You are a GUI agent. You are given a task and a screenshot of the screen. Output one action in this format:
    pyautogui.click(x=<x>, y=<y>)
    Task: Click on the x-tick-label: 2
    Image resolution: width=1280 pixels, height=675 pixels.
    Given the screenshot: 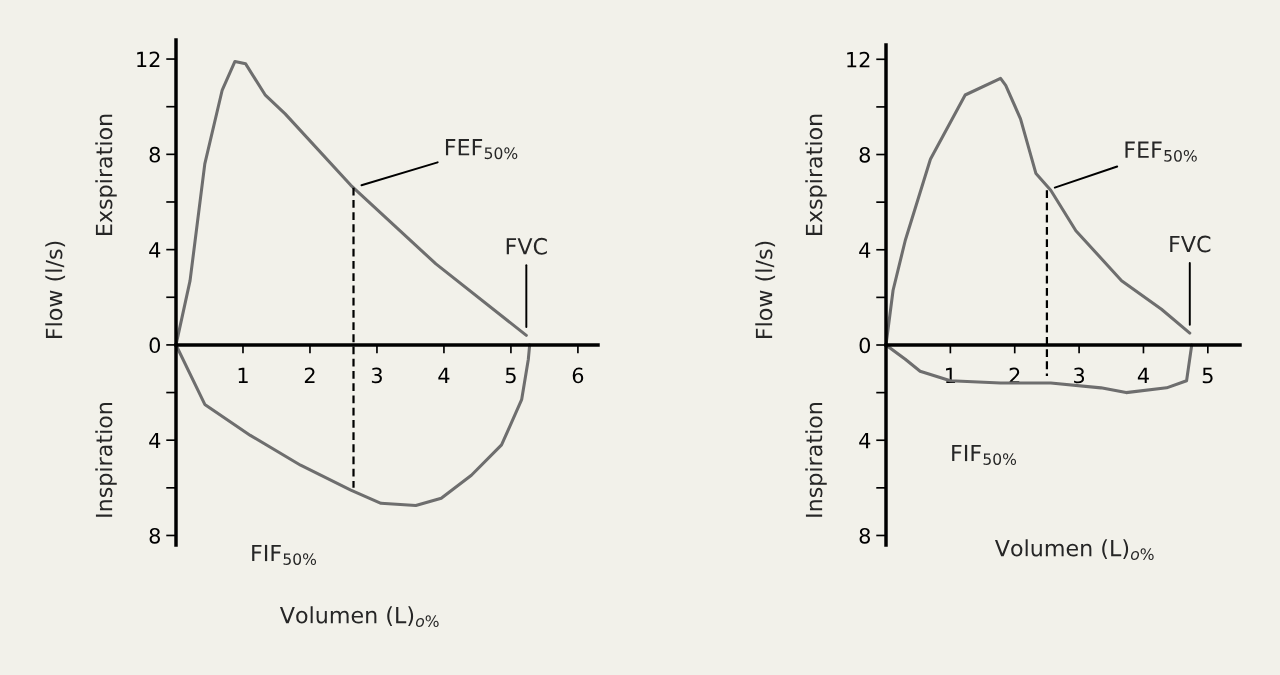 What is the action you would take?
    pyautogui.click(x=309, y=375)
    